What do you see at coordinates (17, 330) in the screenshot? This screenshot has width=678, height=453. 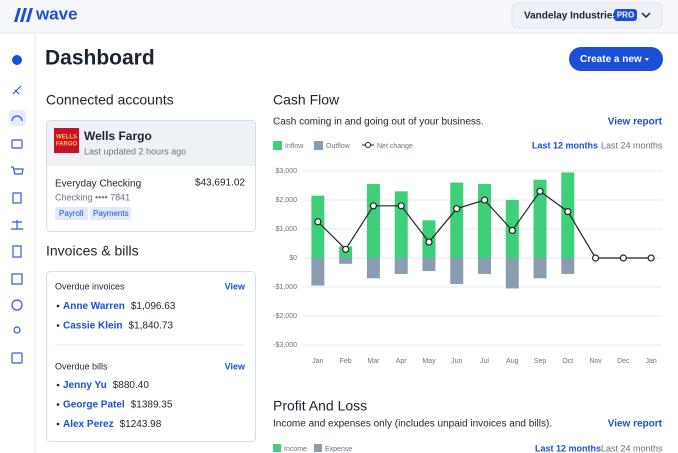 I see `nav-advisors` at bounding box center [17, 330].